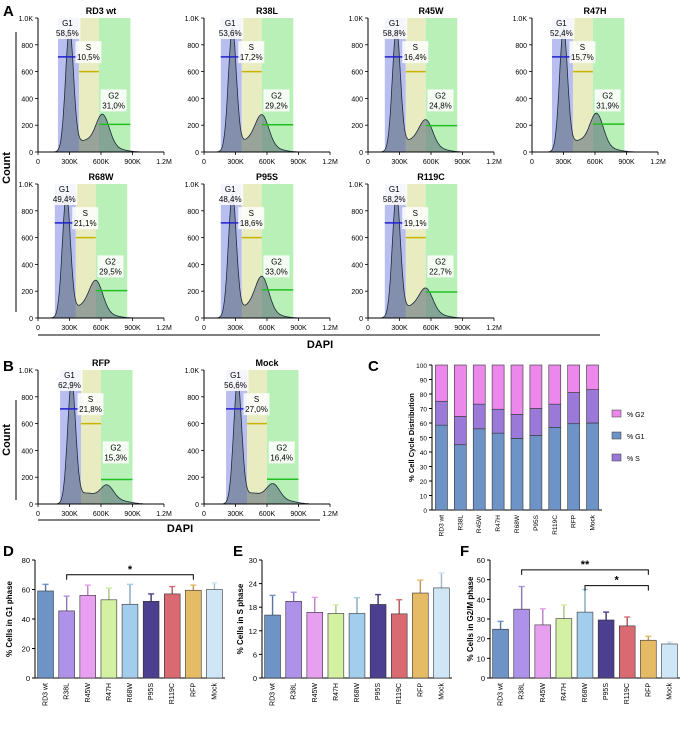  I want to click on gate-percent: 15,7%, so click(582, 57).